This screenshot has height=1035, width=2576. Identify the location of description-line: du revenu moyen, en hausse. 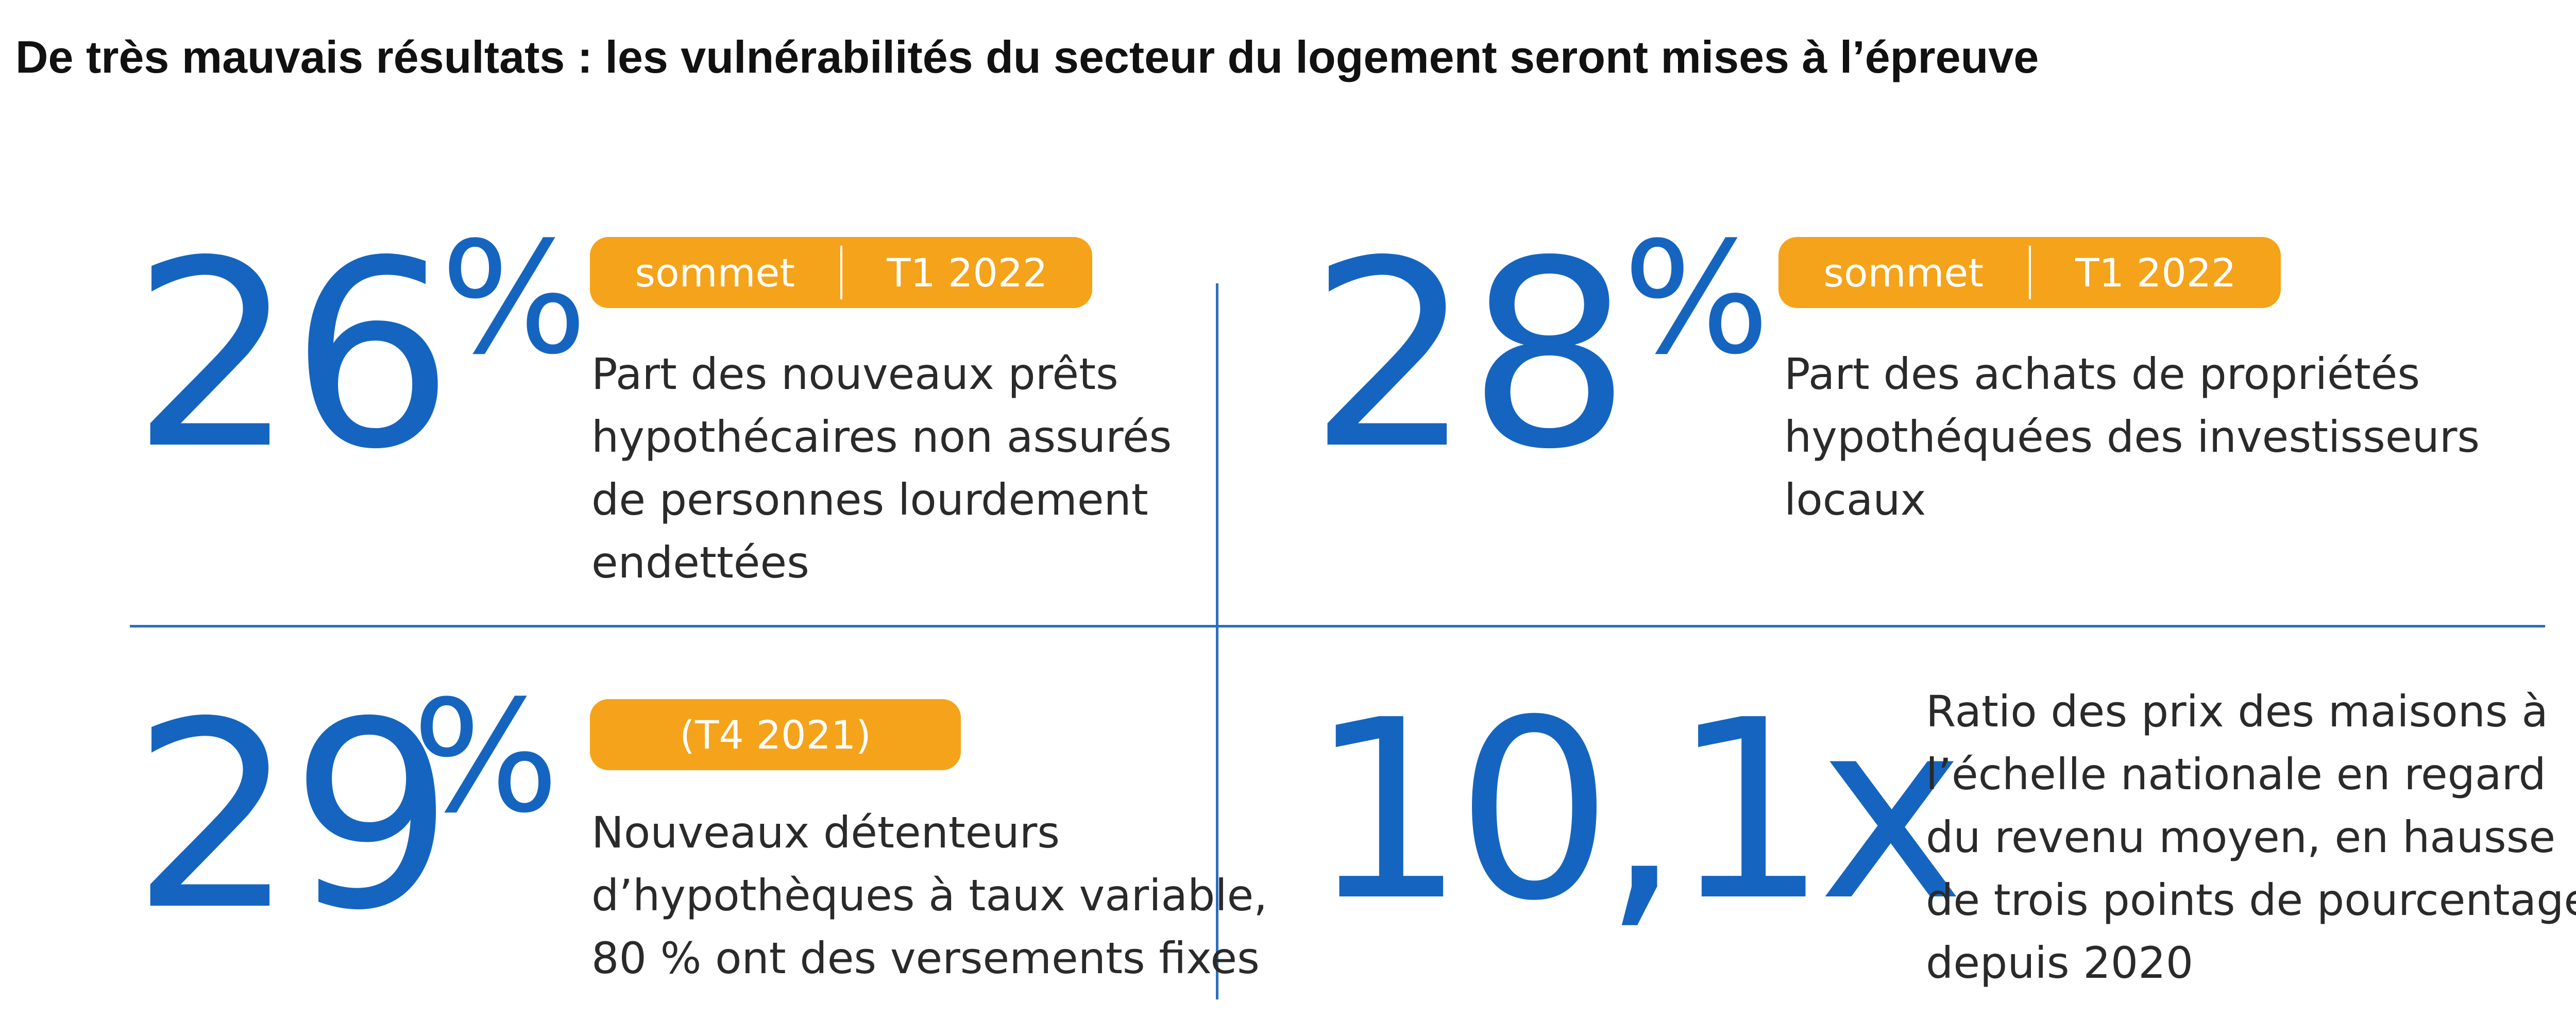
(2241, 837).